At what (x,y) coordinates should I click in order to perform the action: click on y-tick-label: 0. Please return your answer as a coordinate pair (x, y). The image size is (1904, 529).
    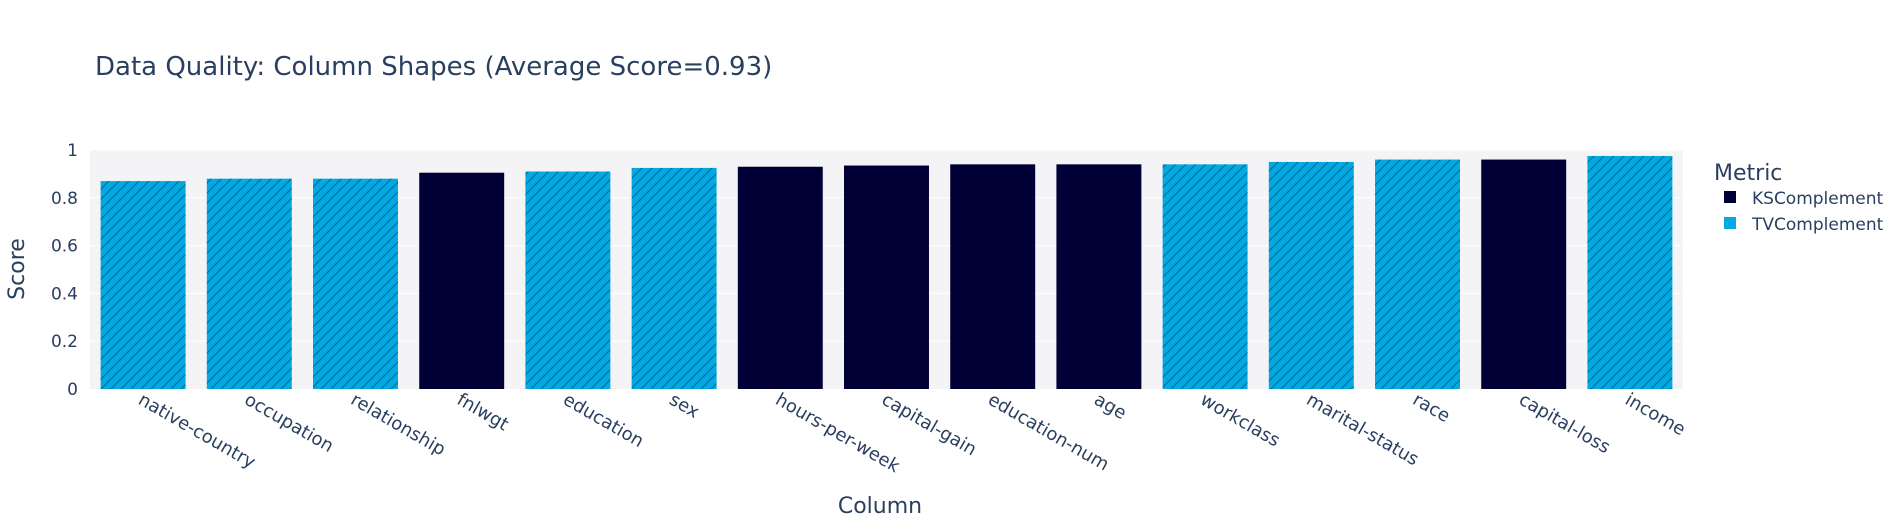
    Looking at the image, I should click on (72, 390).